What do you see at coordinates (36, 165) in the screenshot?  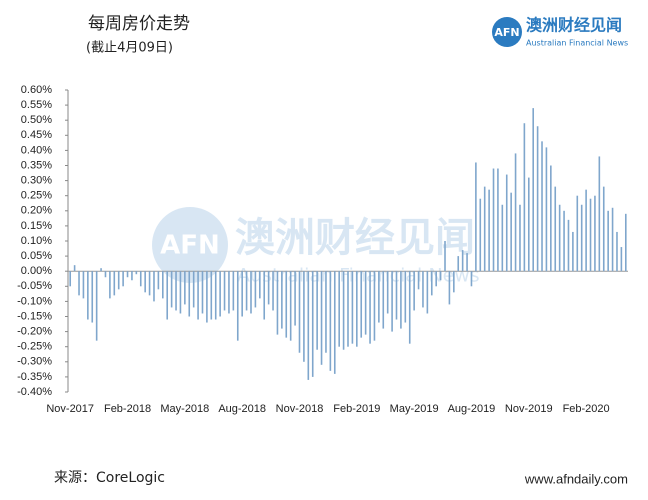 I see `y-tick-label: 0.35%` at bounding box center [36, 165].